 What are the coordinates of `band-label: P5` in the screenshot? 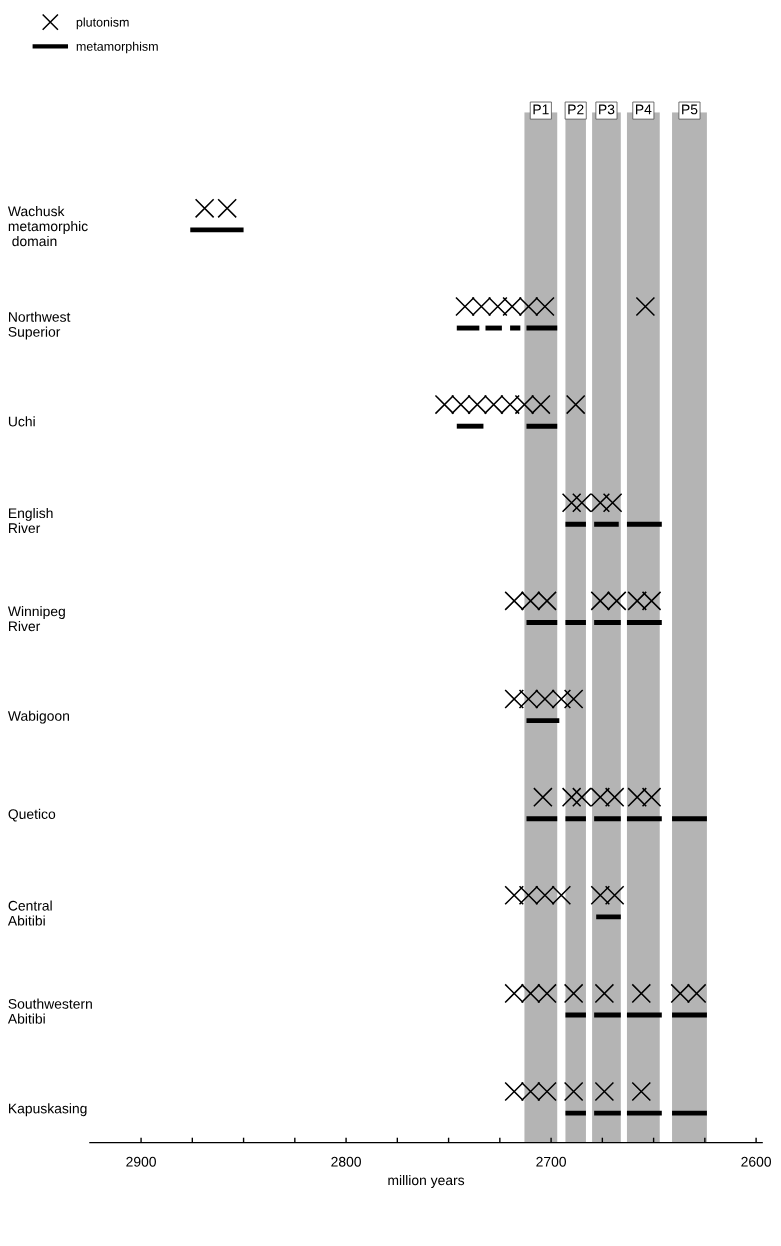 It's located at (690, 109).